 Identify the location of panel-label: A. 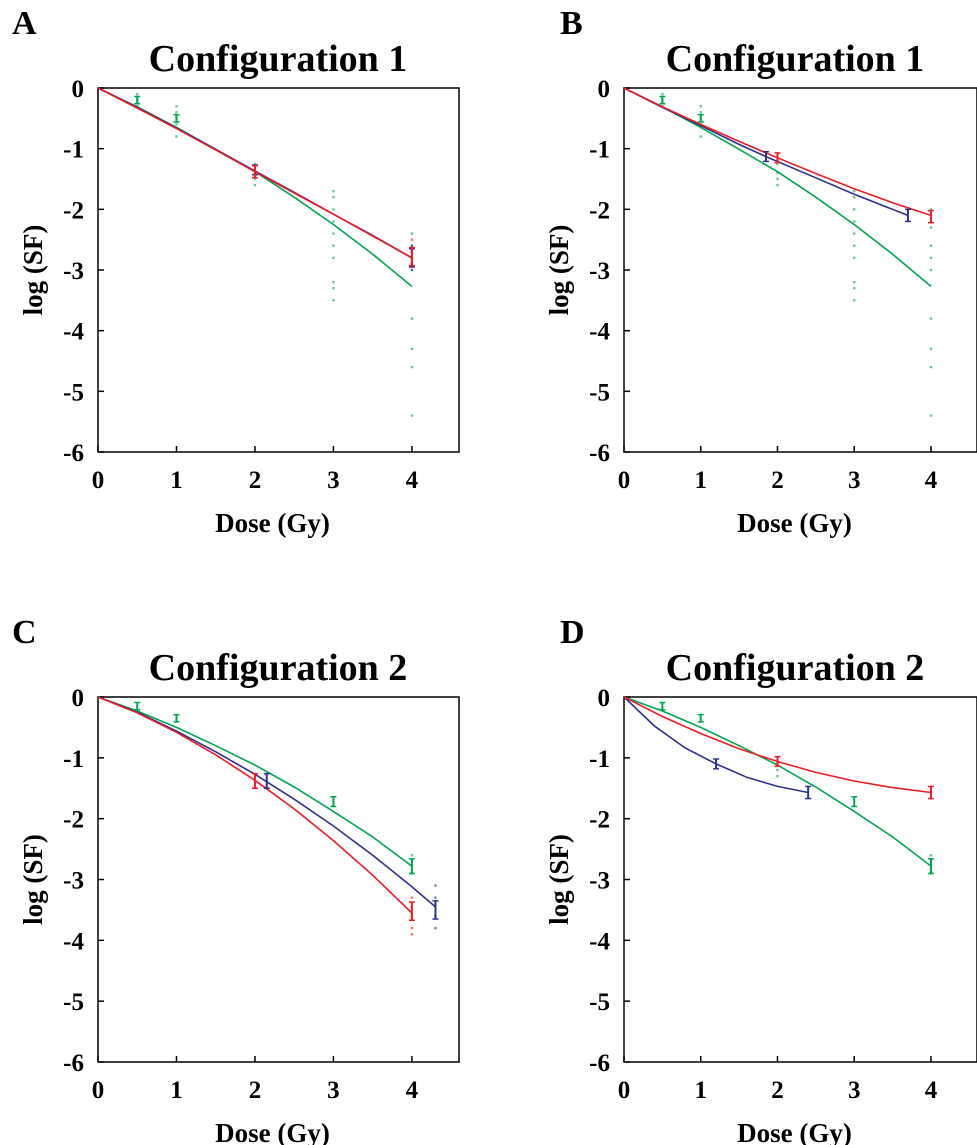
(24, 23).